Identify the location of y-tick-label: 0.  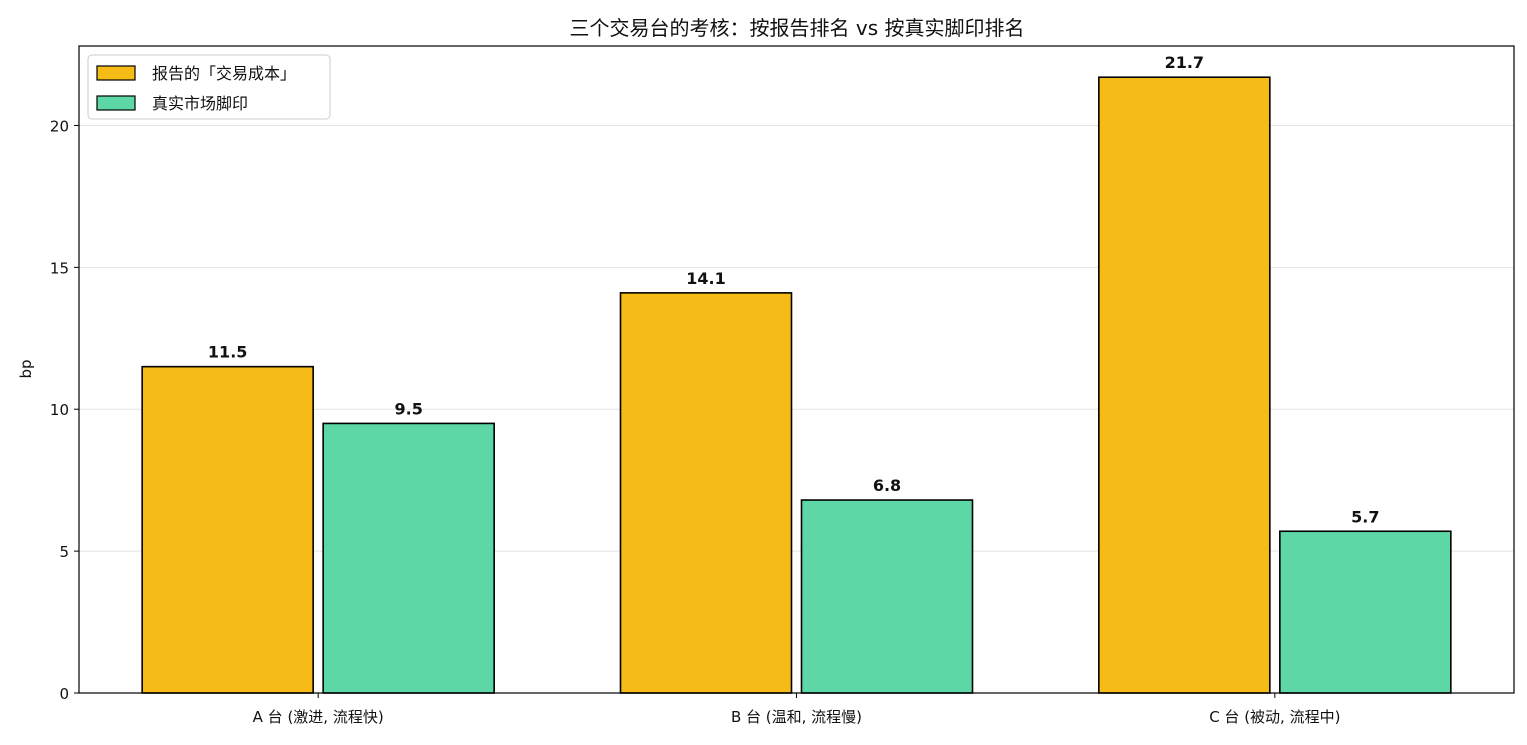
(64, 694).